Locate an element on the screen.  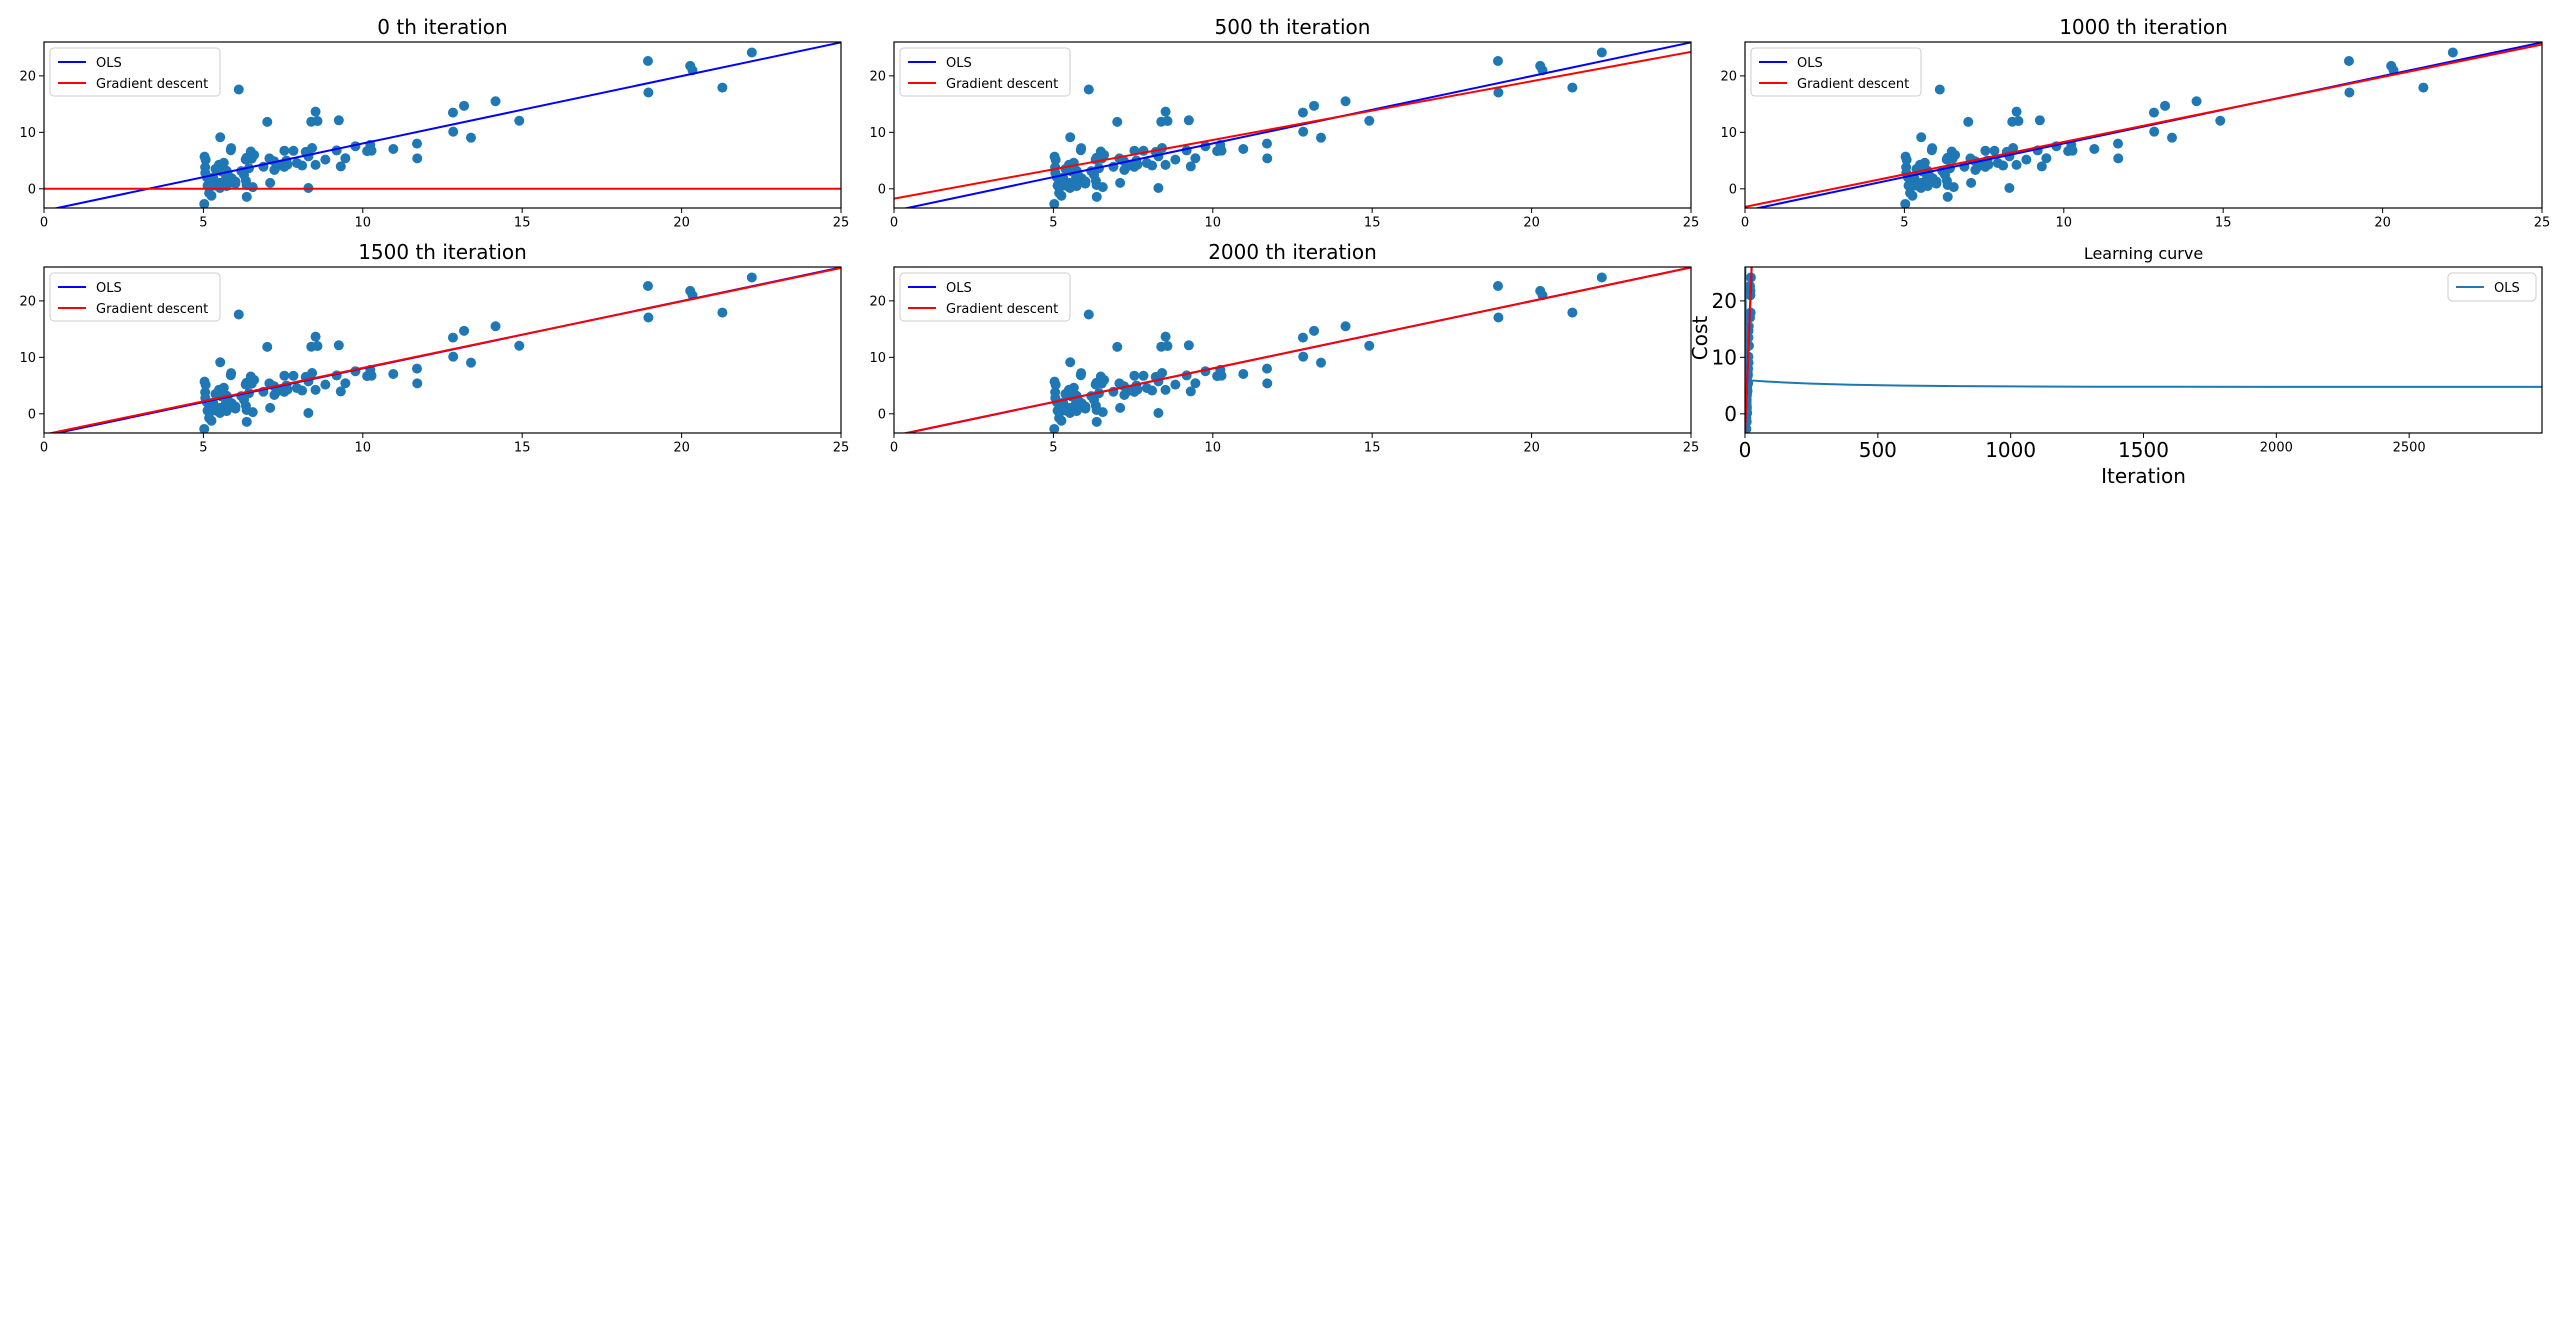
x-tick-label: 1000 is located at coordinates (2010, 450).